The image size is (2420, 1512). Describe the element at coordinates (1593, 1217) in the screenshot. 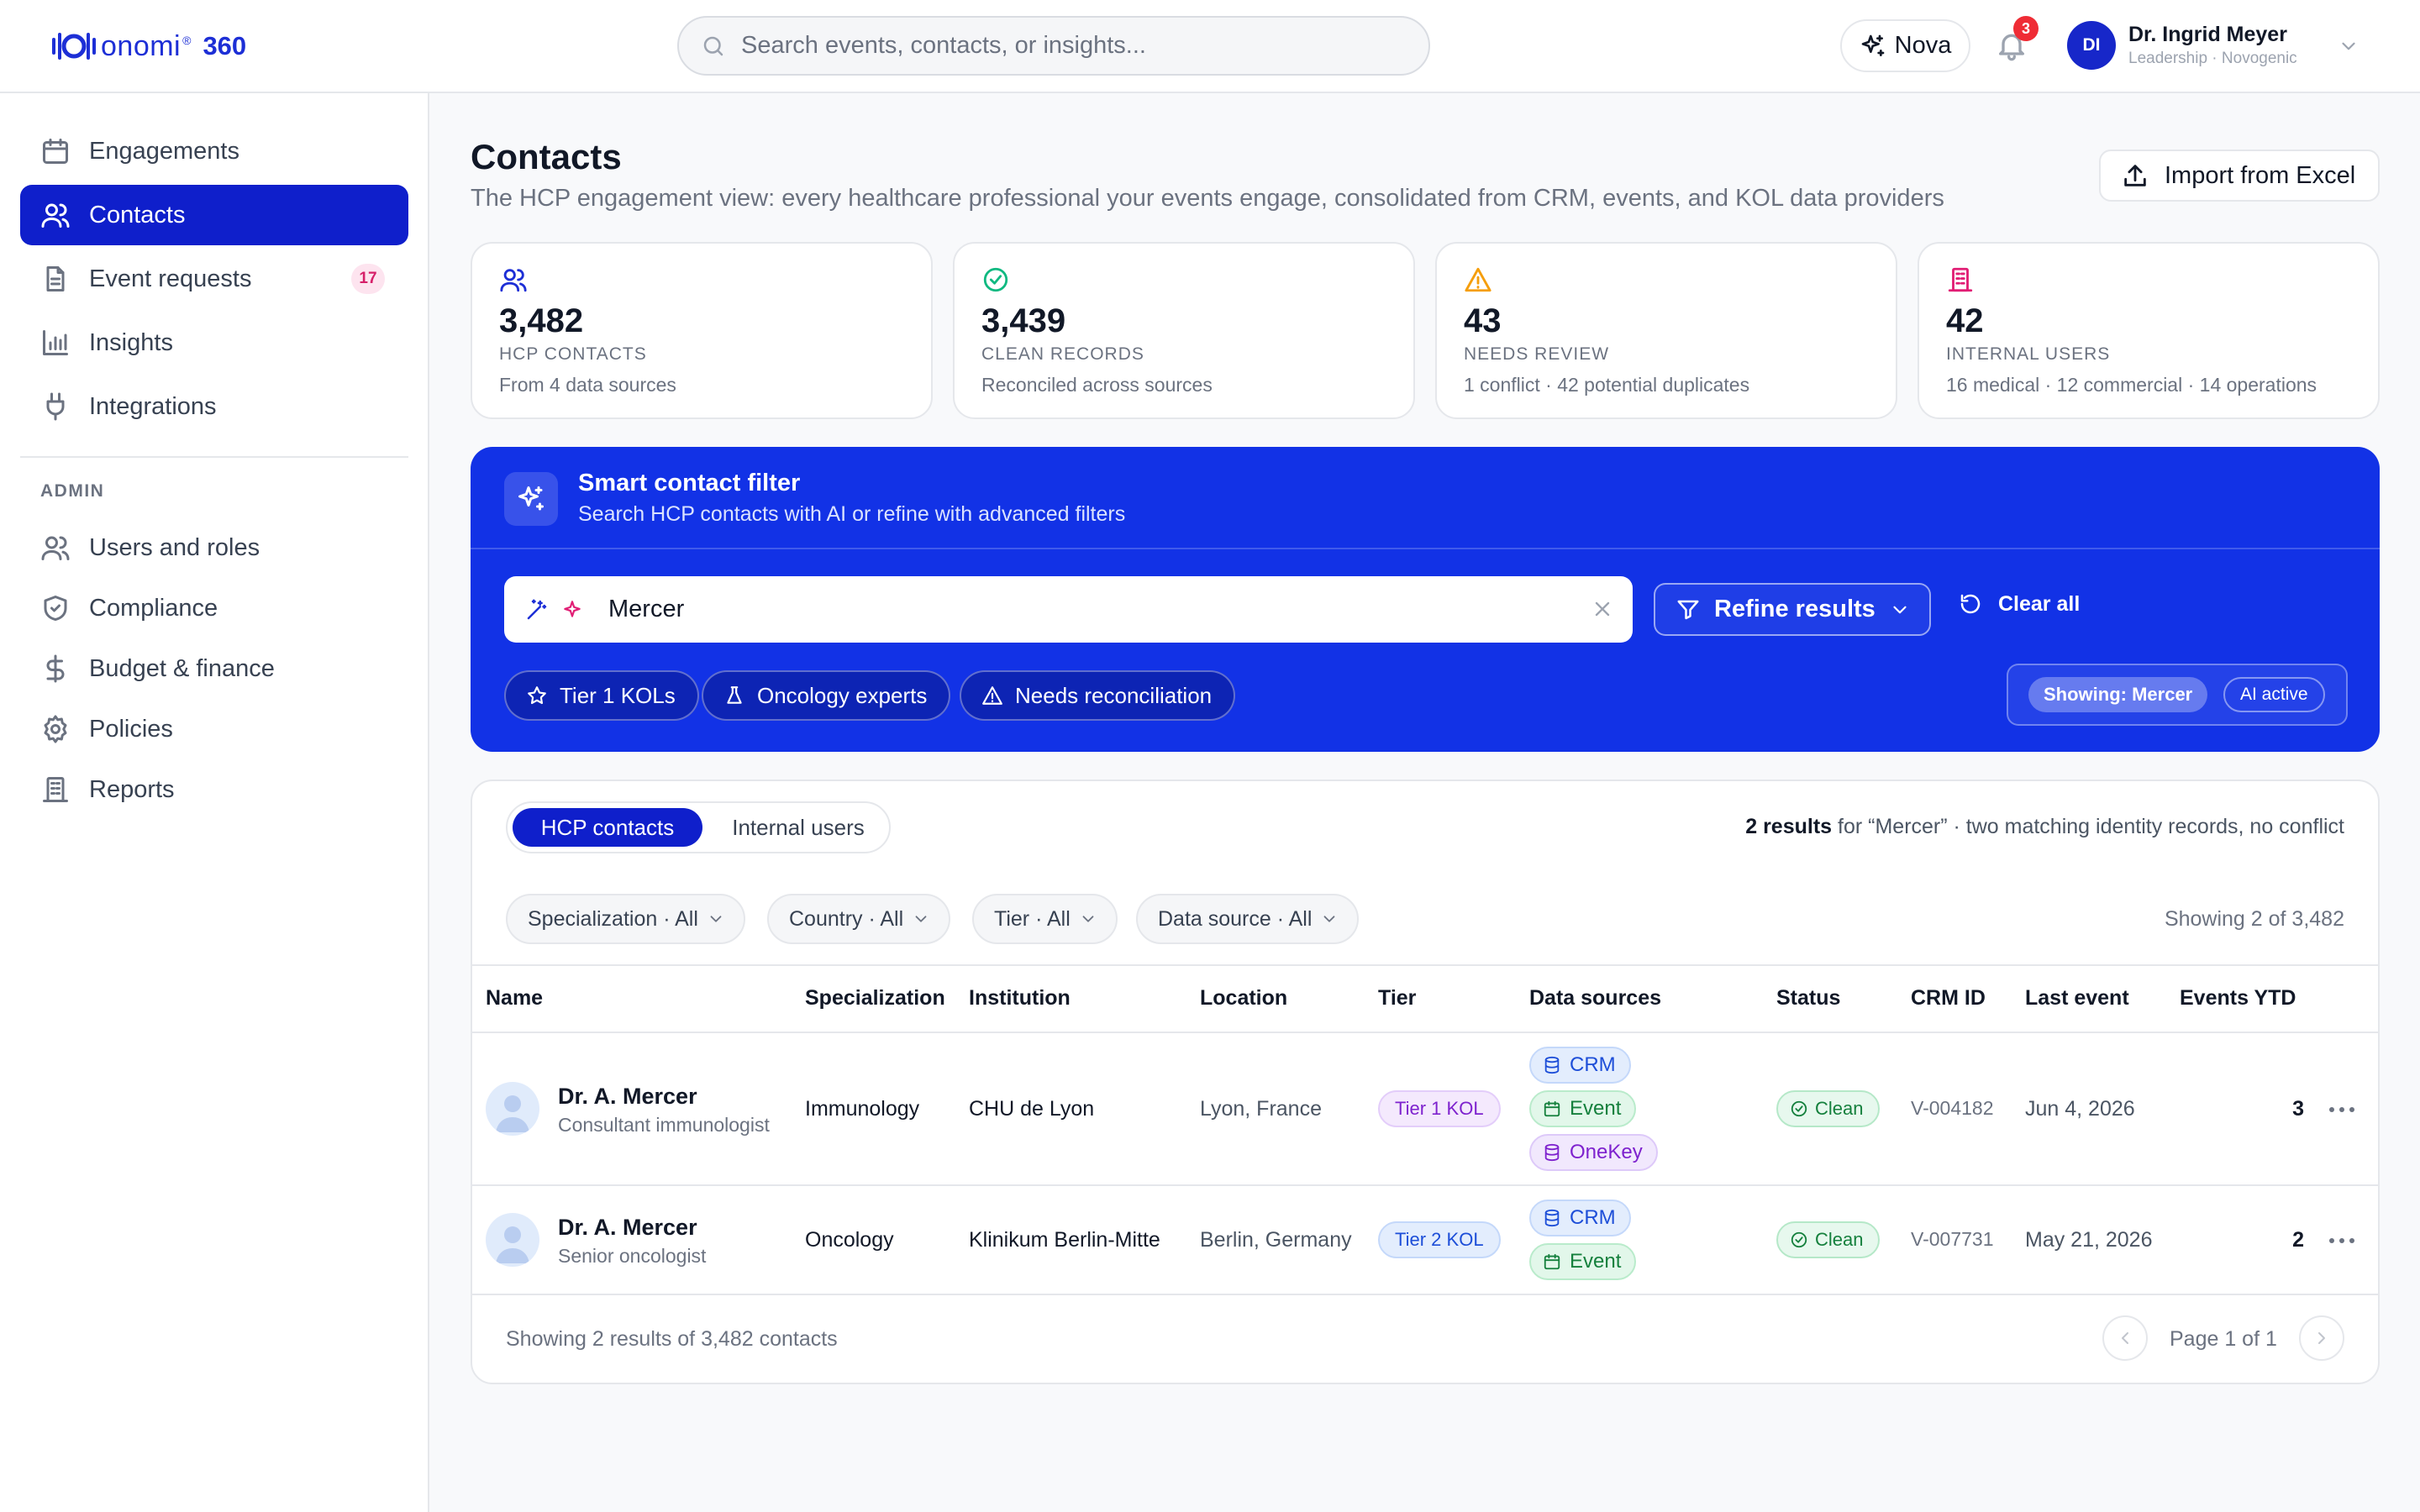

I see `source-label: CRM` at that location.